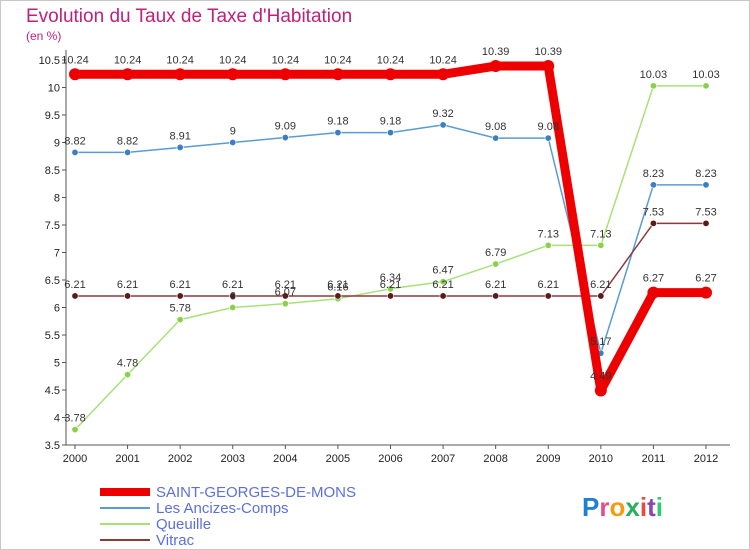  Describe the element at coordinates (643, 507) in the screenshot. I see `logo-letter: i` at that location.